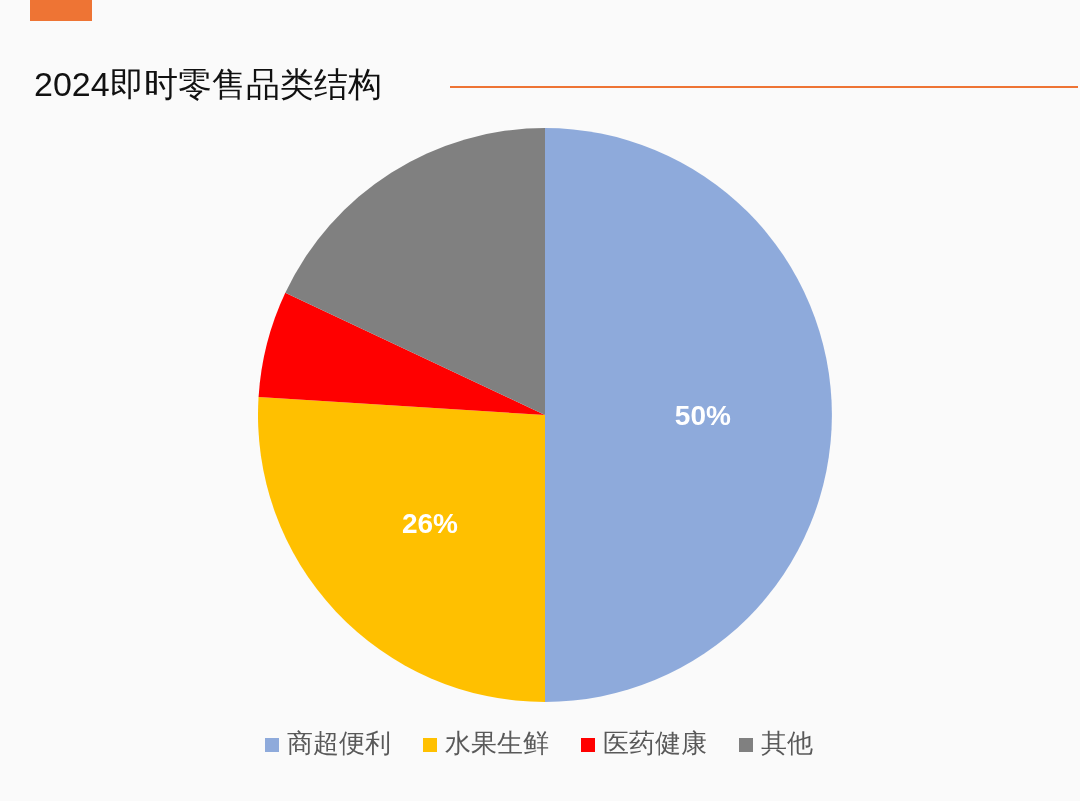 The width and height of the screenshot is (1080, 801). Describe the element at coordinates (497, 743) in the screenshot. I see `legend-label: 水果生鲜` at that location.